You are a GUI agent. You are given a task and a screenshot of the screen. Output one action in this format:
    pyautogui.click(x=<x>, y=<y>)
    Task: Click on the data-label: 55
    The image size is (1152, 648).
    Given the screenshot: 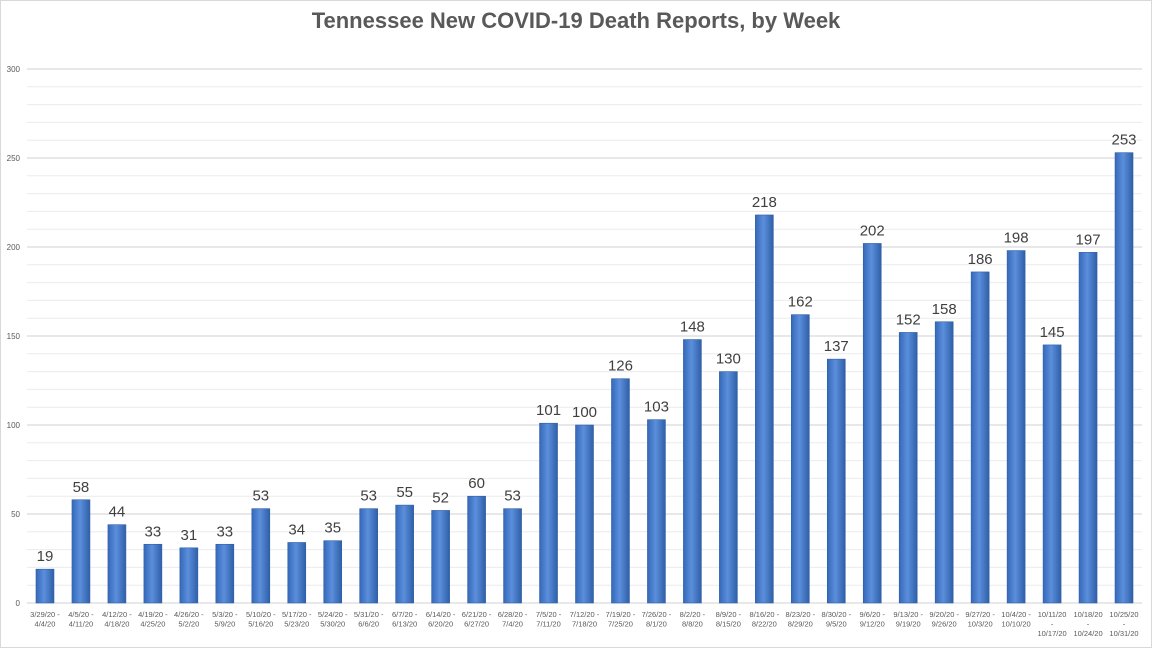 What is the action you would take?
    pyautogui.click(x=404, y=492)
    